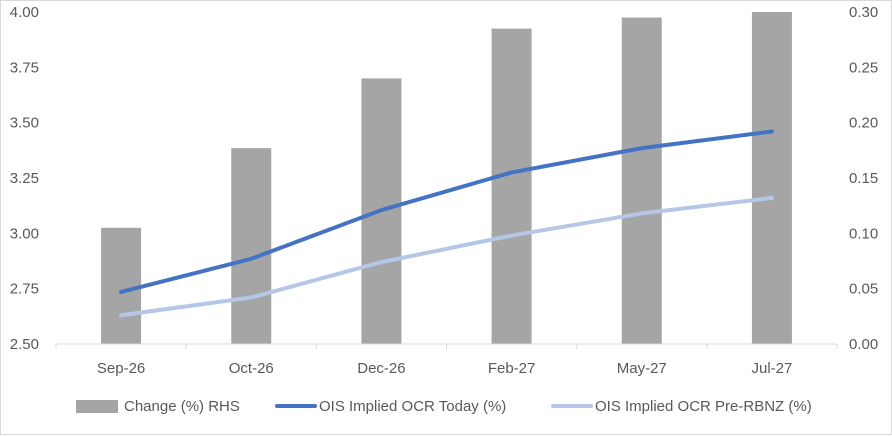  What do you see at coordinates (251, 368) in the screenshot?
I see `x-tick-label: Oct-26` at bounding box center [251, 368].